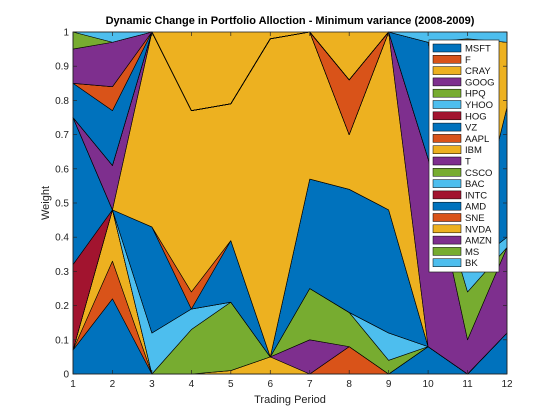  Describe the element at coordinates (468, 60) in the screenshot. I see `legend-label-f: F` at that location.